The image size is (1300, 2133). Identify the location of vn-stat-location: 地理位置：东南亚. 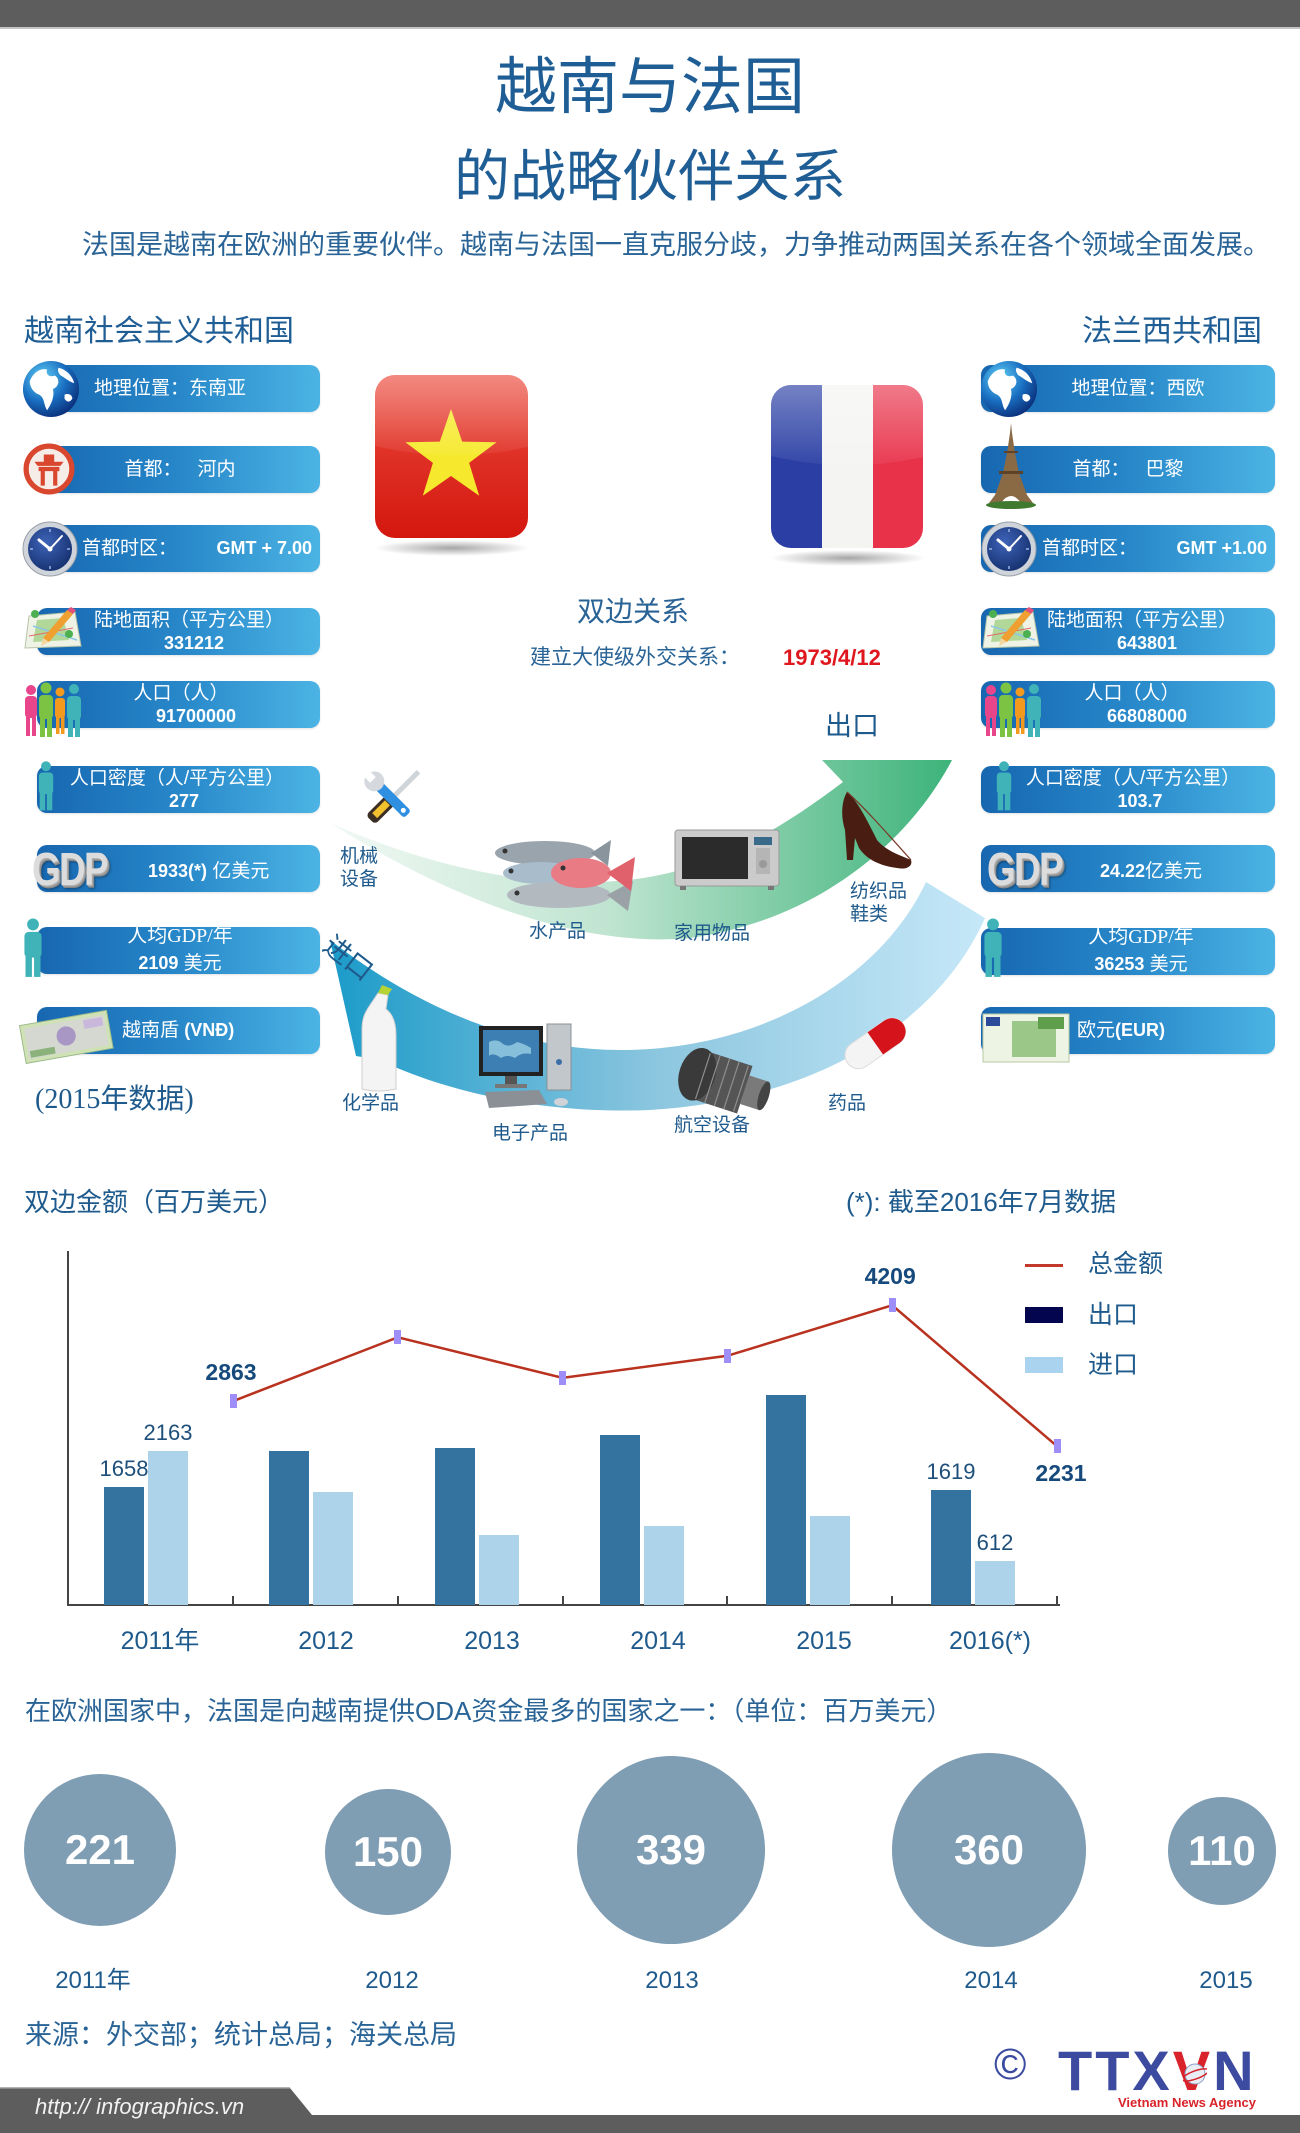
(178, 388).